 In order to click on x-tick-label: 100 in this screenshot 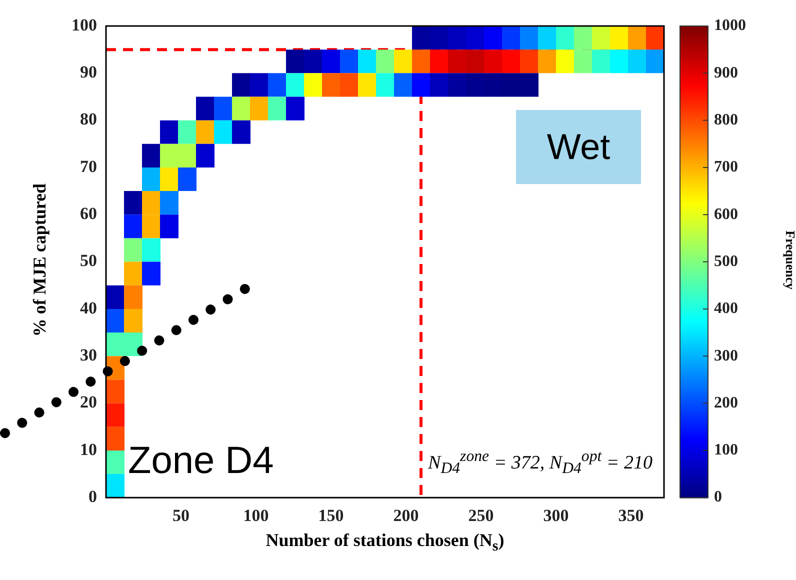, I will do `click(256, 516)`.